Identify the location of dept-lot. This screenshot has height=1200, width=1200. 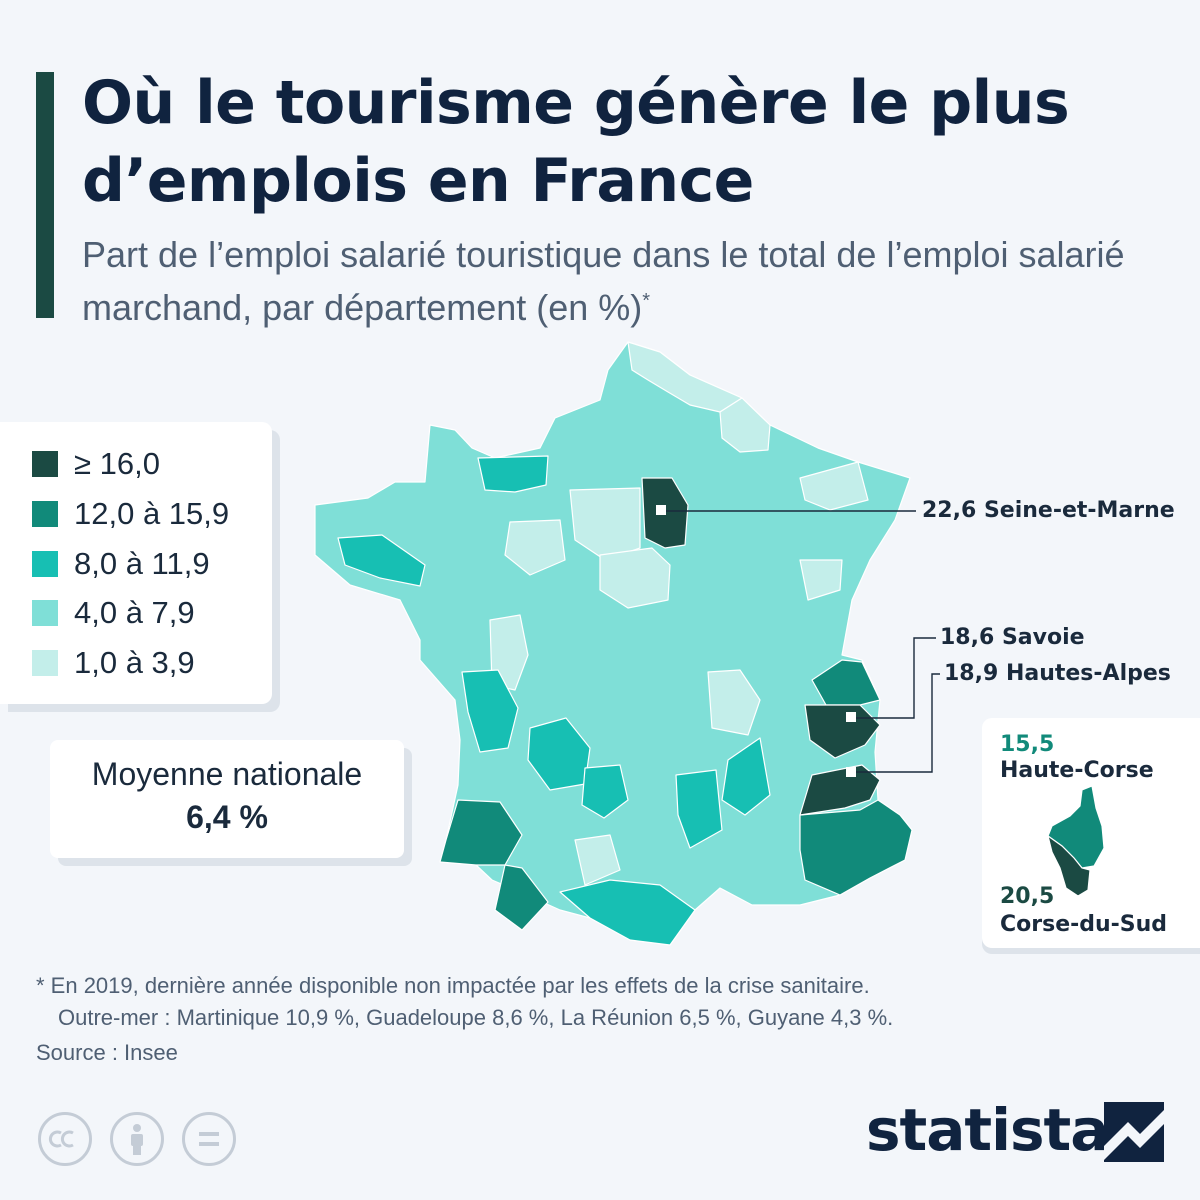
(605, 791).